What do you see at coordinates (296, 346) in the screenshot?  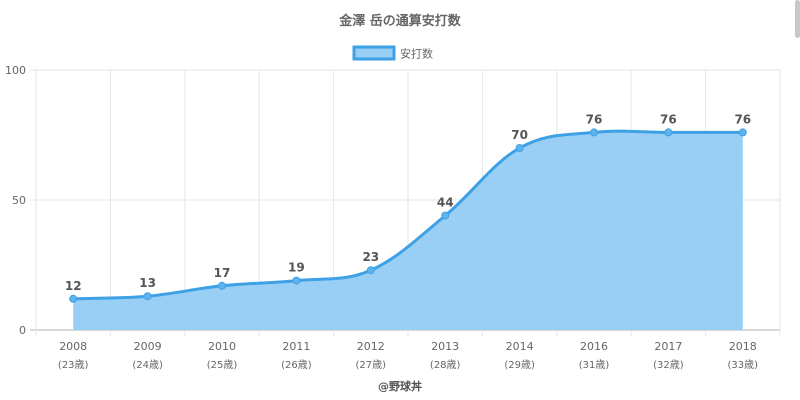 I see `x-tick-label: 2011` at bounding box center [296, 346].